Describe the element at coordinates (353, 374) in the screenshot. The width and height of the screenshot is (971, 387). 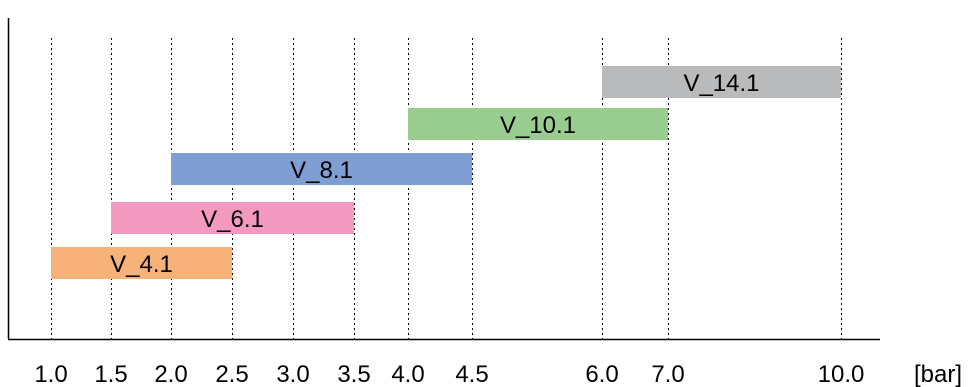
I see `x-tick-label-3-5: 3.5` at that location.